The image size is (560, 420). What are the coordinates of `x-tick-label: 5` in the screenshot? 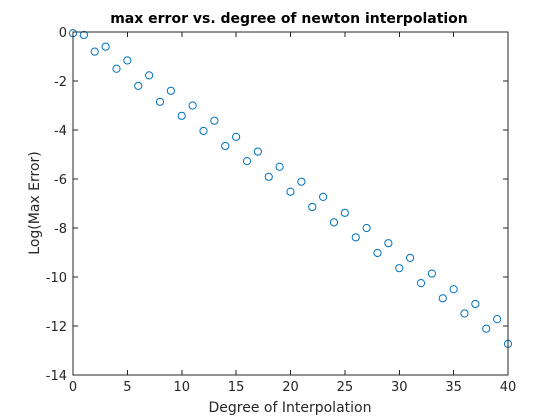 It's located at (127, 387).